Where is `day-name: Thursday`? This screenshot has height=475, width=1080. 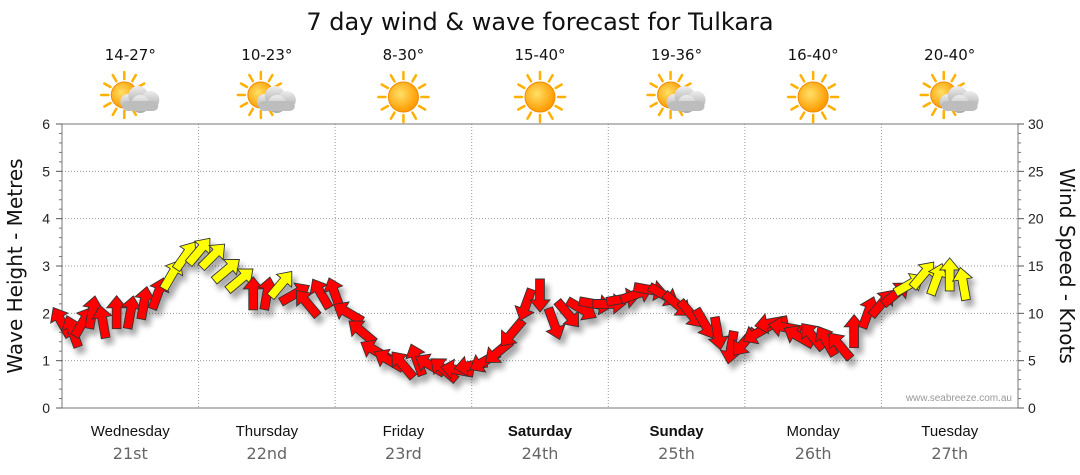
day-name: Thursday is located at coordinates (267, 431).